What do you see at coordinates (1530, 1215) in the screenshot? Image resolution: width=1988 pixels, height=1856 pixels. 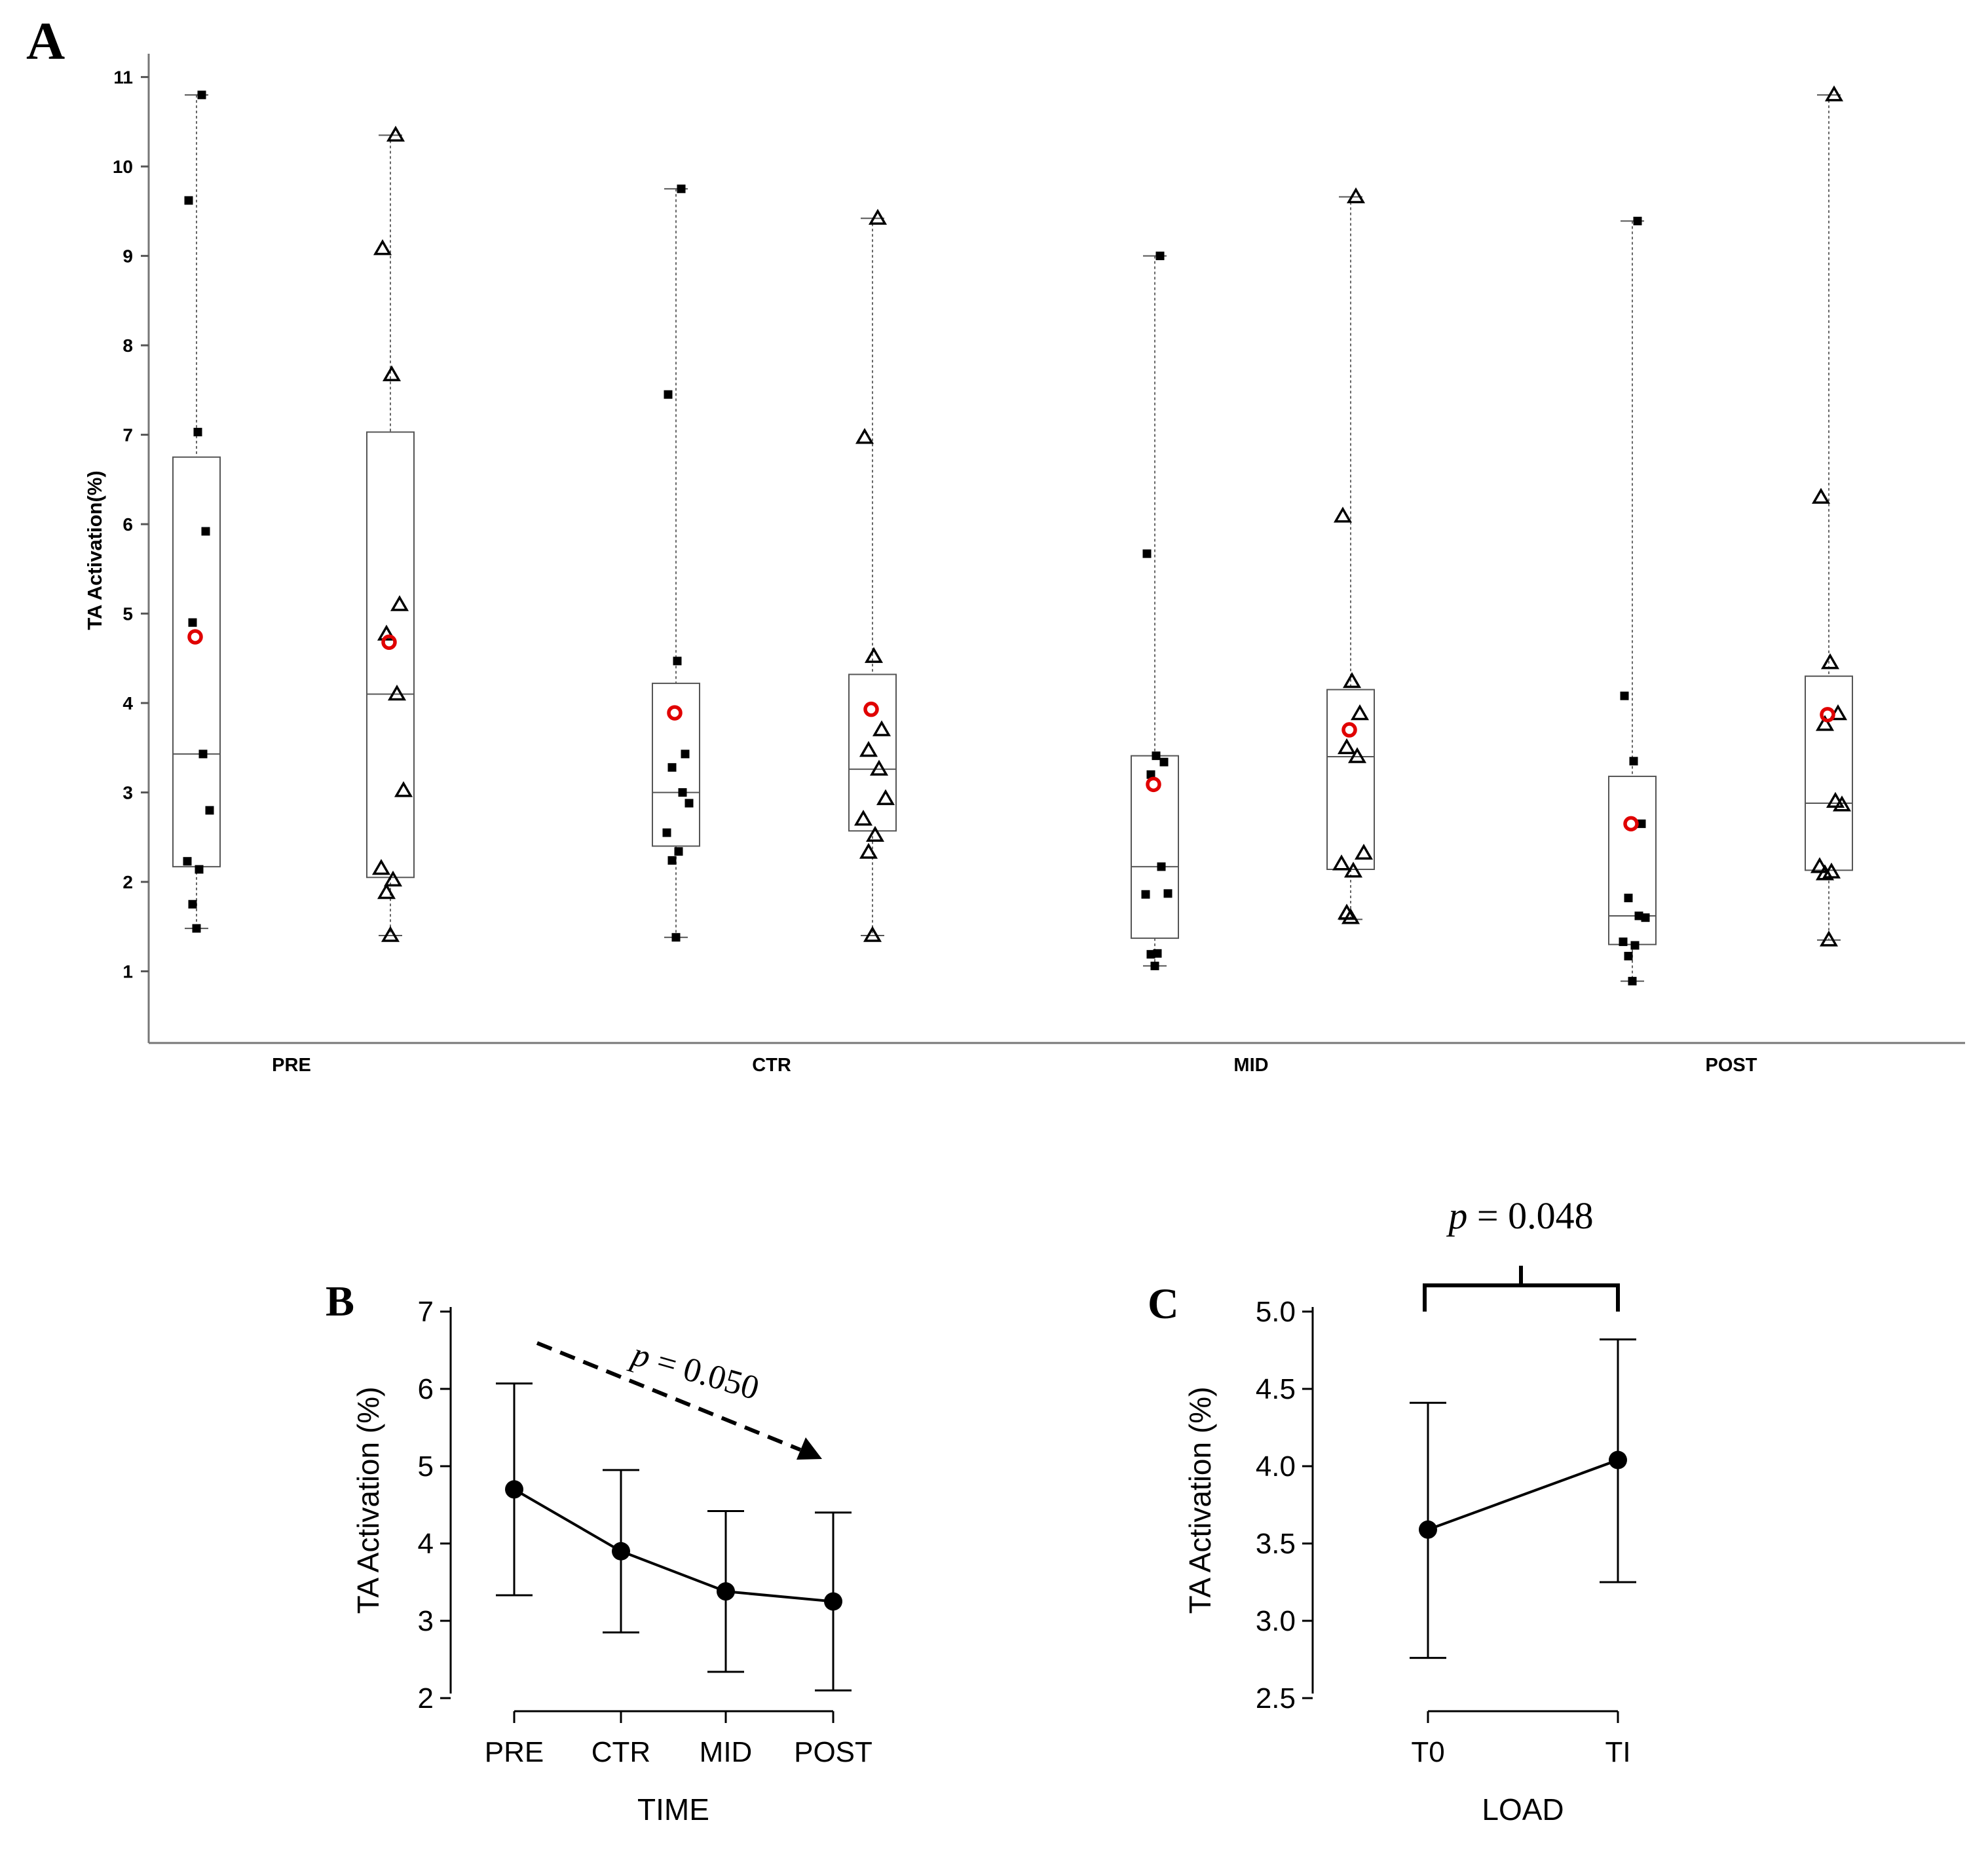 I see `panel-c-p-text: = 0.048` at bounding box center [1530, 1215].